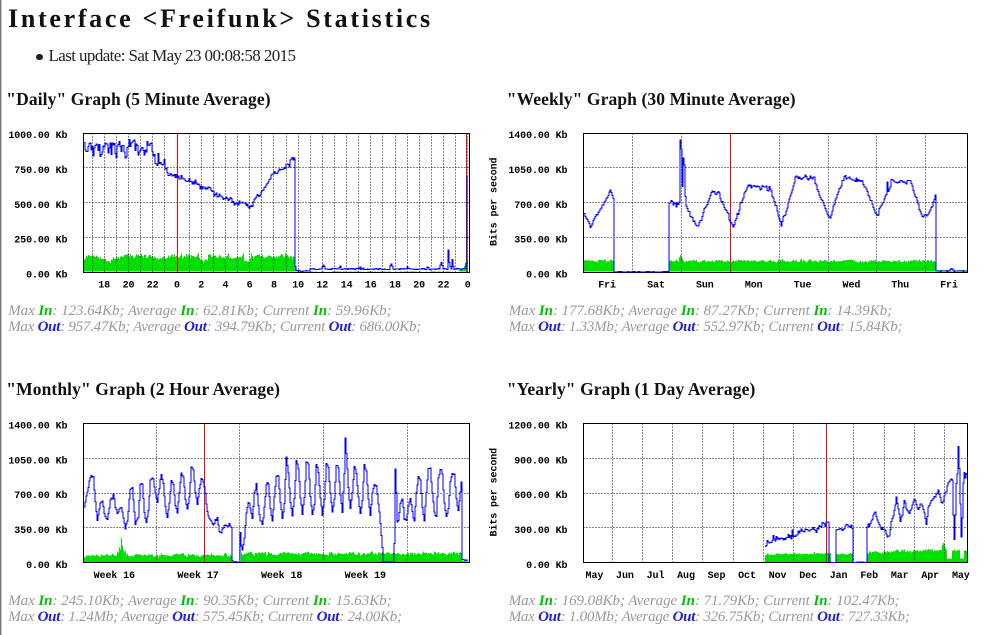 The height and width of the screenshot is (635, 990). I want to click on svg-text: Sep, so click(717, 576).